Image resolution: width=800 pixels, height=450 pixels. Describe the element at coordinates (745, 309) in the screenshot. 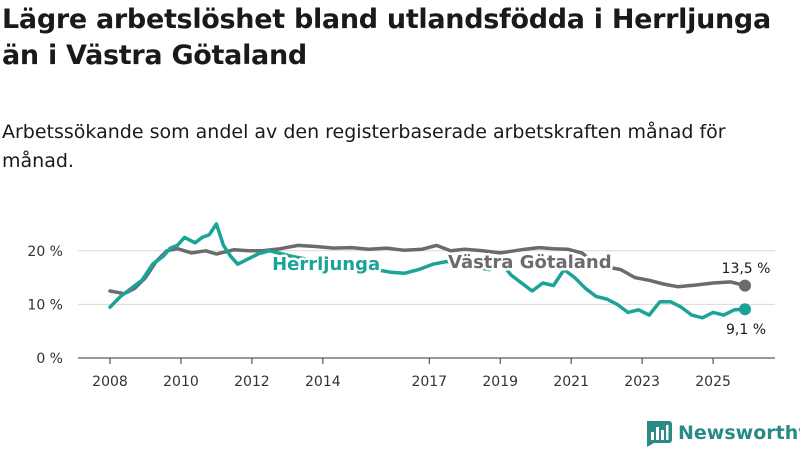

I see `end-point-herrljunga` at that location.